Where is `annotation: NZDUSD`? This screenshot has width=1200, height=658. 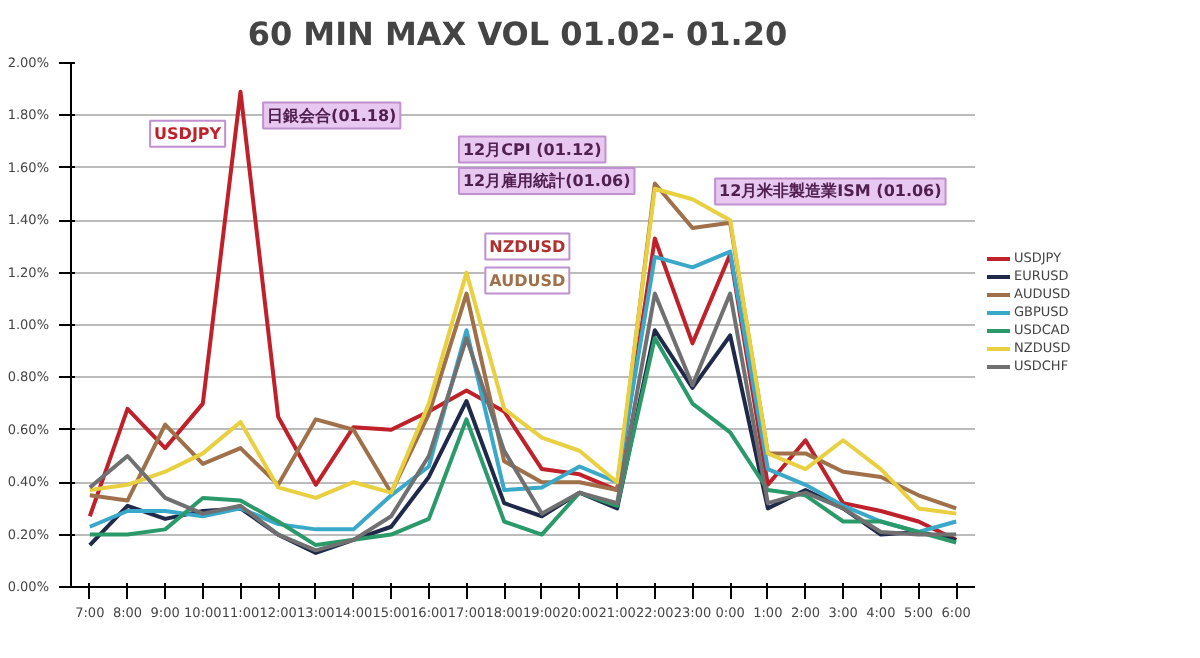 annotation: NZDUSD is located at coordinates (528, 246).